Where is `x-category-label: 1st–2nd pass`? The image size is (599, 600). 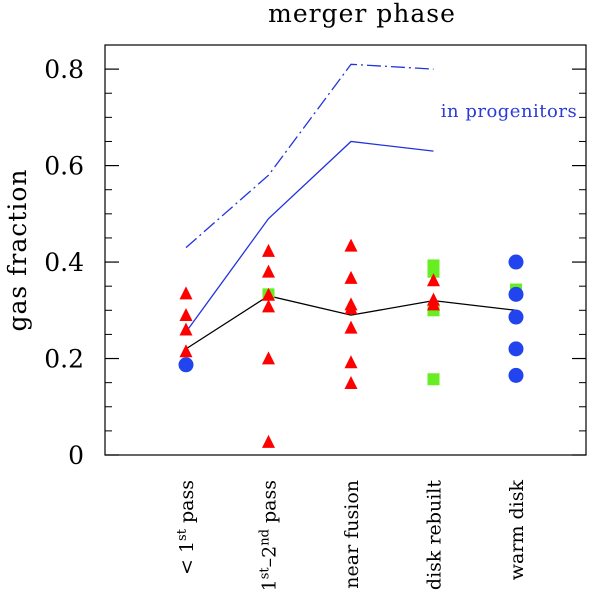
x-category-label: 1st–2nd pass is located at coordinates (269, 535).